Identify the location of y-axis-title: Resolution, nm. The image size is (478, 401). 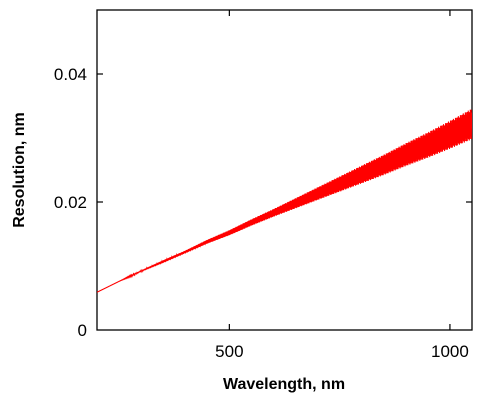
(19, 170).